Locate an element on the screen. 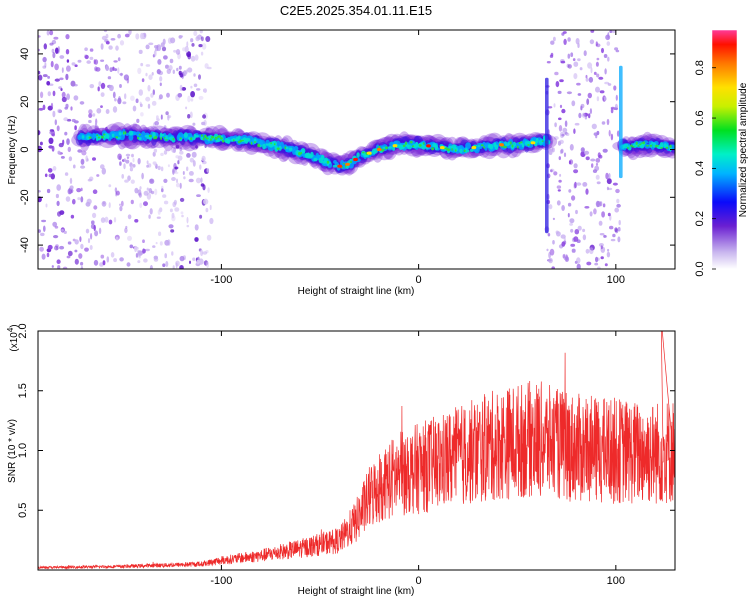 The height and width of the screenshot is (600, 750). spectrogram-y-tick-label: 20 is located at coordinates (25, 102).